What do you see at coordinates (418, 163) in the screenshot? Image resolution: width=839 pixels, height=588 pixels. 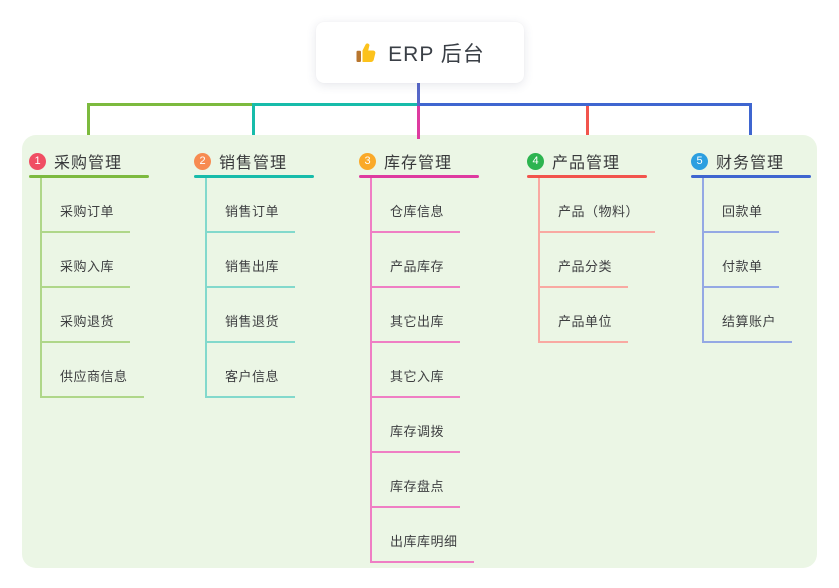 I see `branch-label: 库存管理` at bounding box center [418, 163].